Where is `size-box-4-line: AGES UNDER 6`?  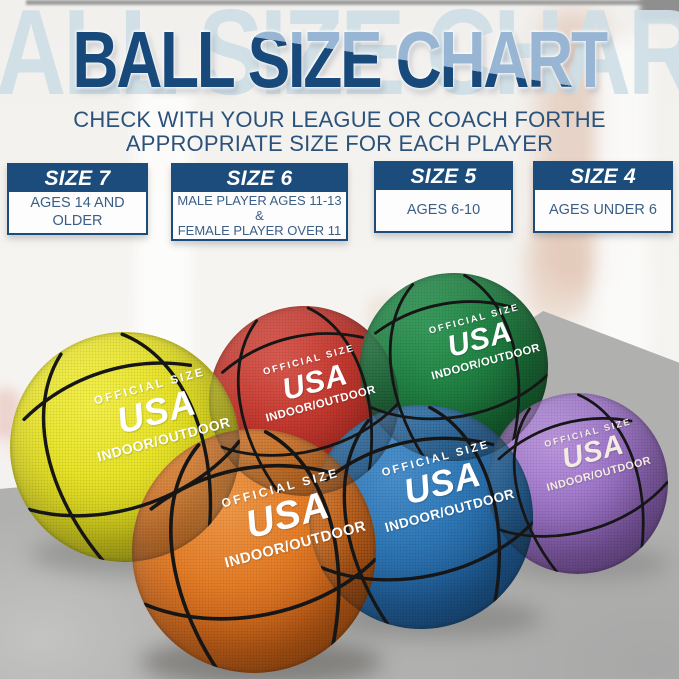
size-box-4-line: AGES UNDER 6 is located at coordinates (603, 209).